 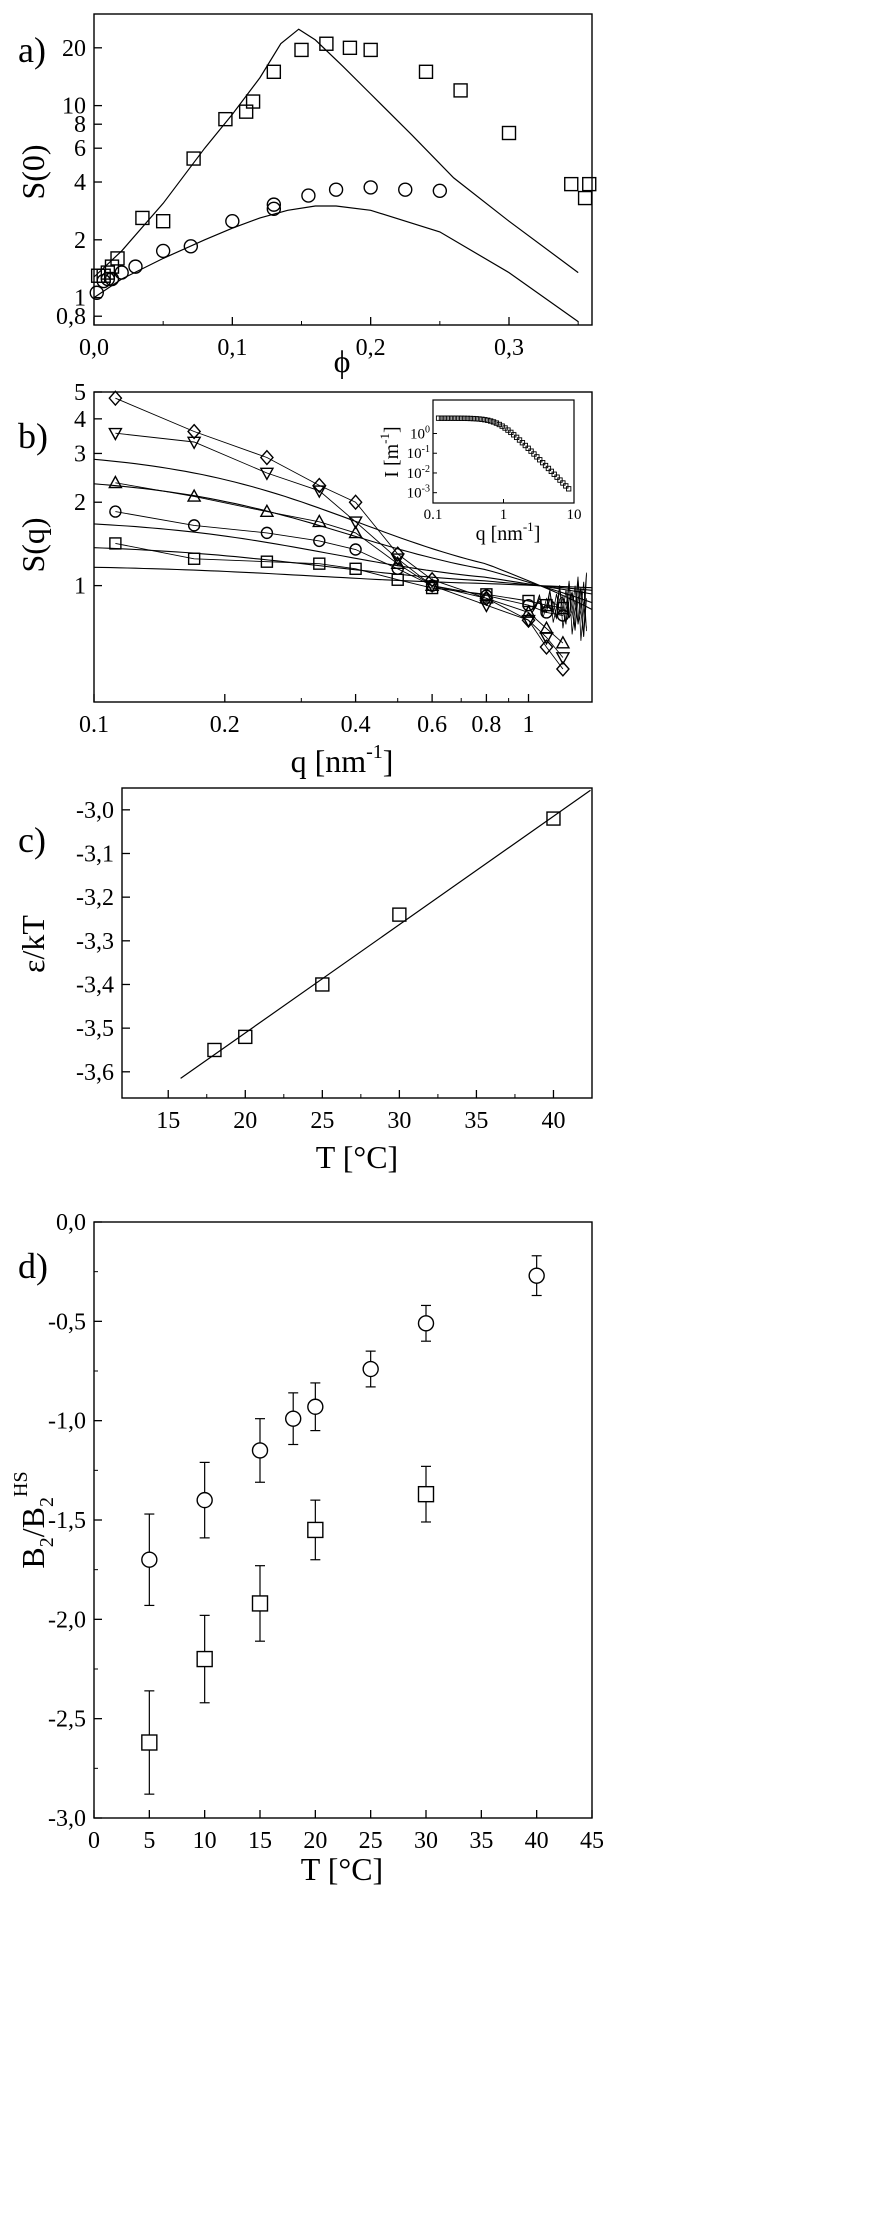 What do you see at coordinates (433, 515) in the screenshot?
I see `inset-x-tick-label: 0.1` at bounding box center [433, 515].